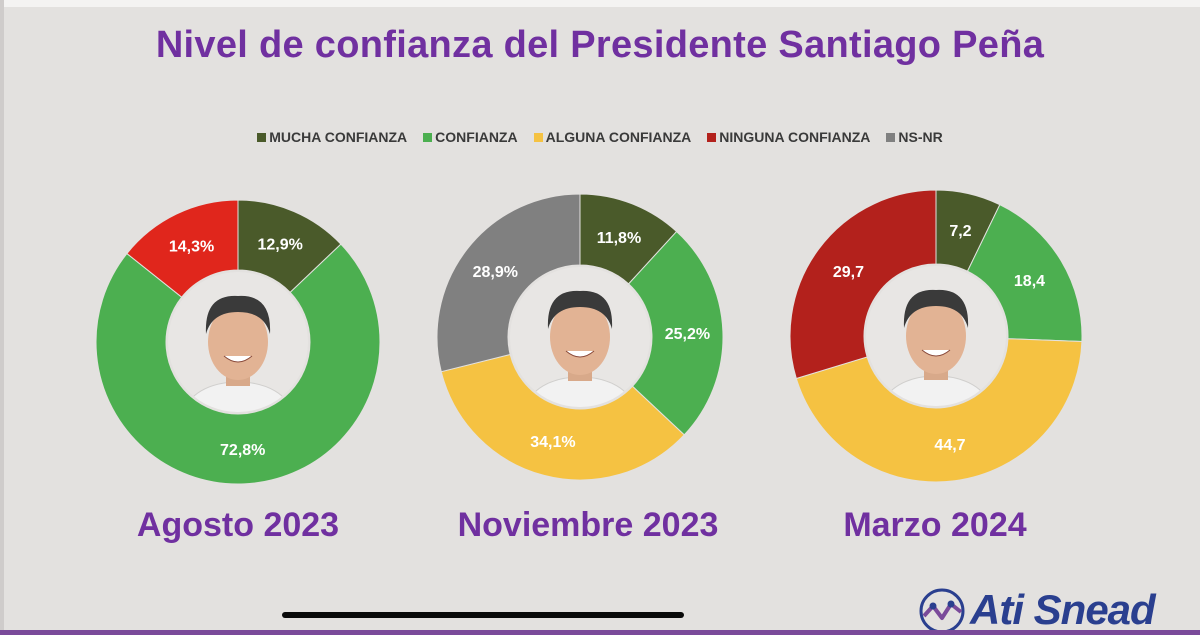  I want to click on data-label: 12,9%, so click(279, 245).